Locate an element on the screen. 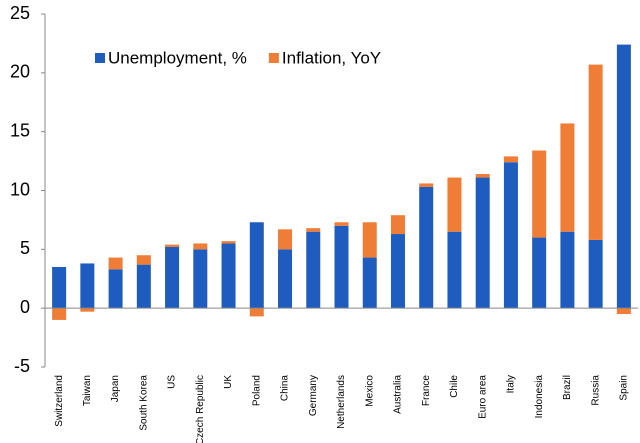  x-tick-label-group: Czech Republic is located at coordinates (200, 409).